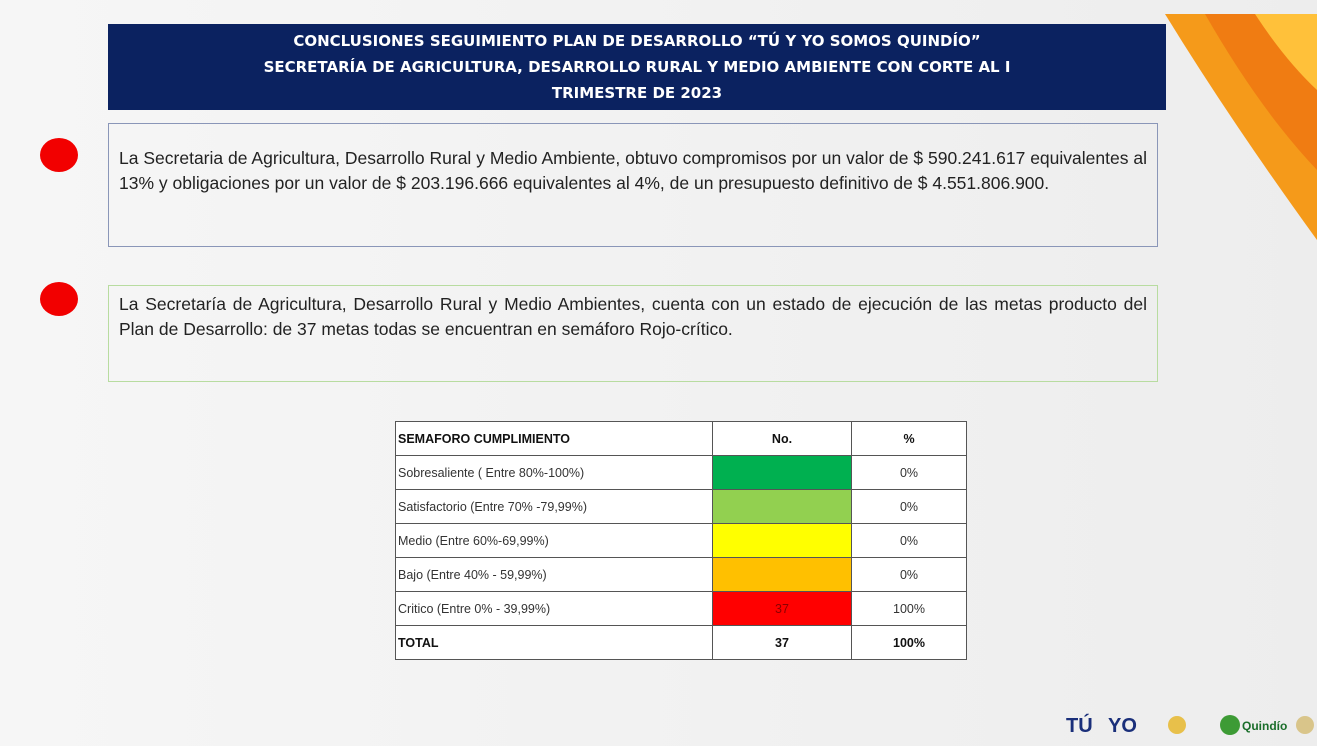 This screenshot has height=746, width=1317. I want to click on table-cell: Bajo (Entre 40% - 59,99%), so click(554, 574).